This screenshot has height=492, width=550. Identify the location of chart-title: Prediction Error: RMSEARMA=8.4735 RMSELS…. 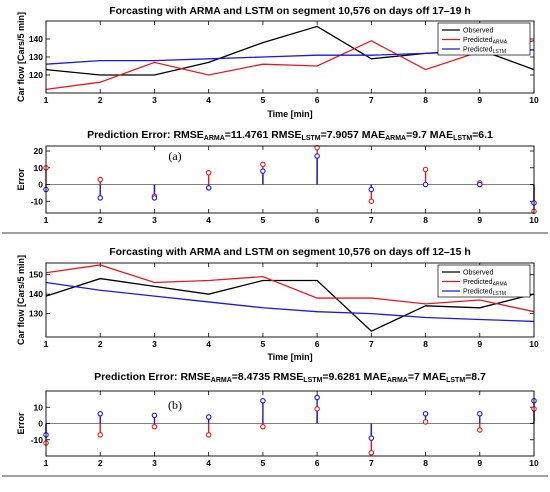
(290, 377).